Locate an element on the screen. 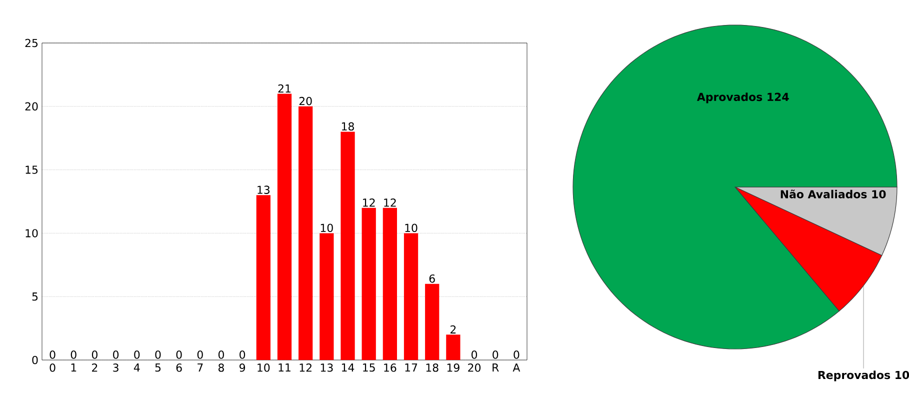  y-tick-label: 5 is located at coordinates (35, 296).